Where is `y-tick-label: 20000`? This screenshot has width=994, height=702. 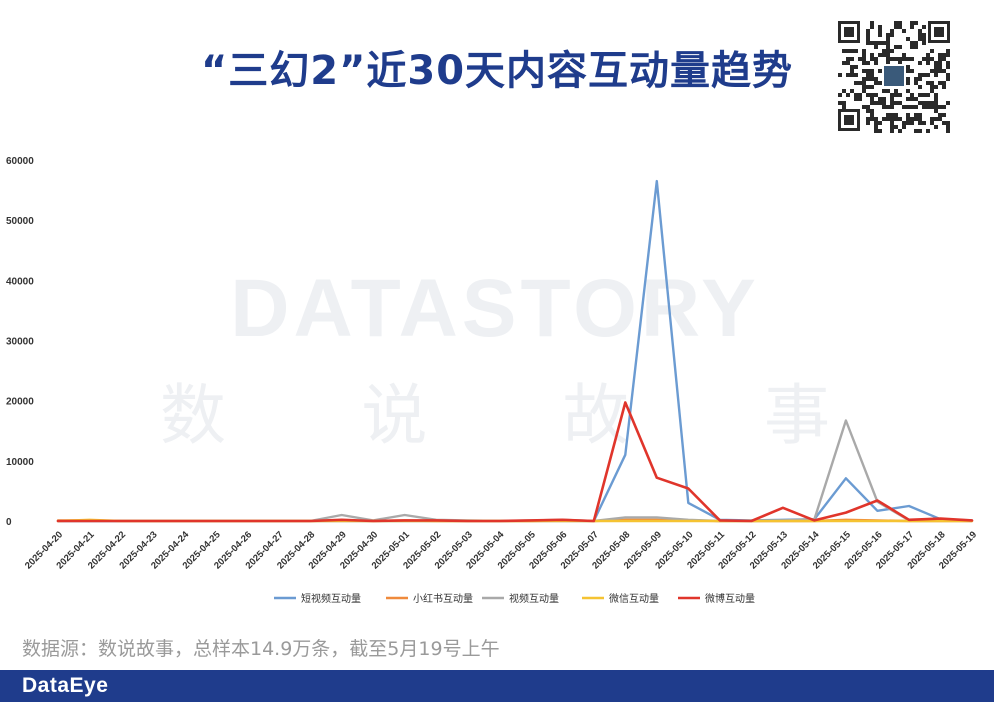
y-tick-label: 20000 is located at coordinates (20, 402).